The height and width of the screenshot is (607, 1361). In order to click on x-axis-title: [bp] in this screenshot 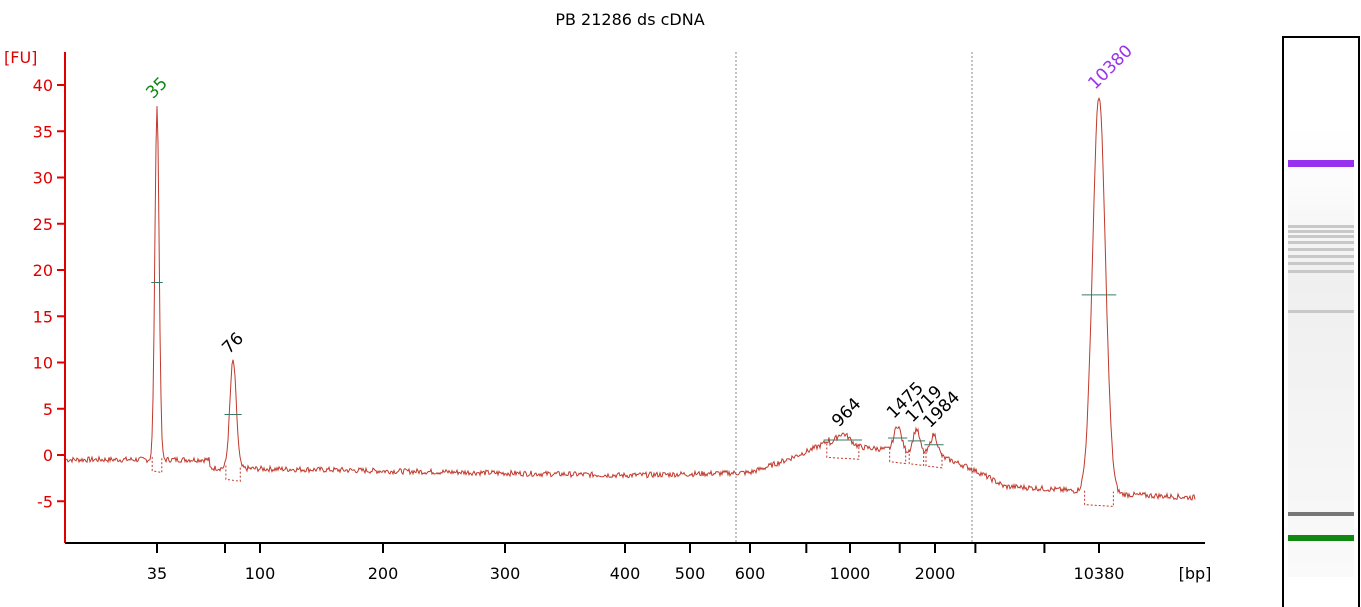, I will do `click(1195, 573)`.